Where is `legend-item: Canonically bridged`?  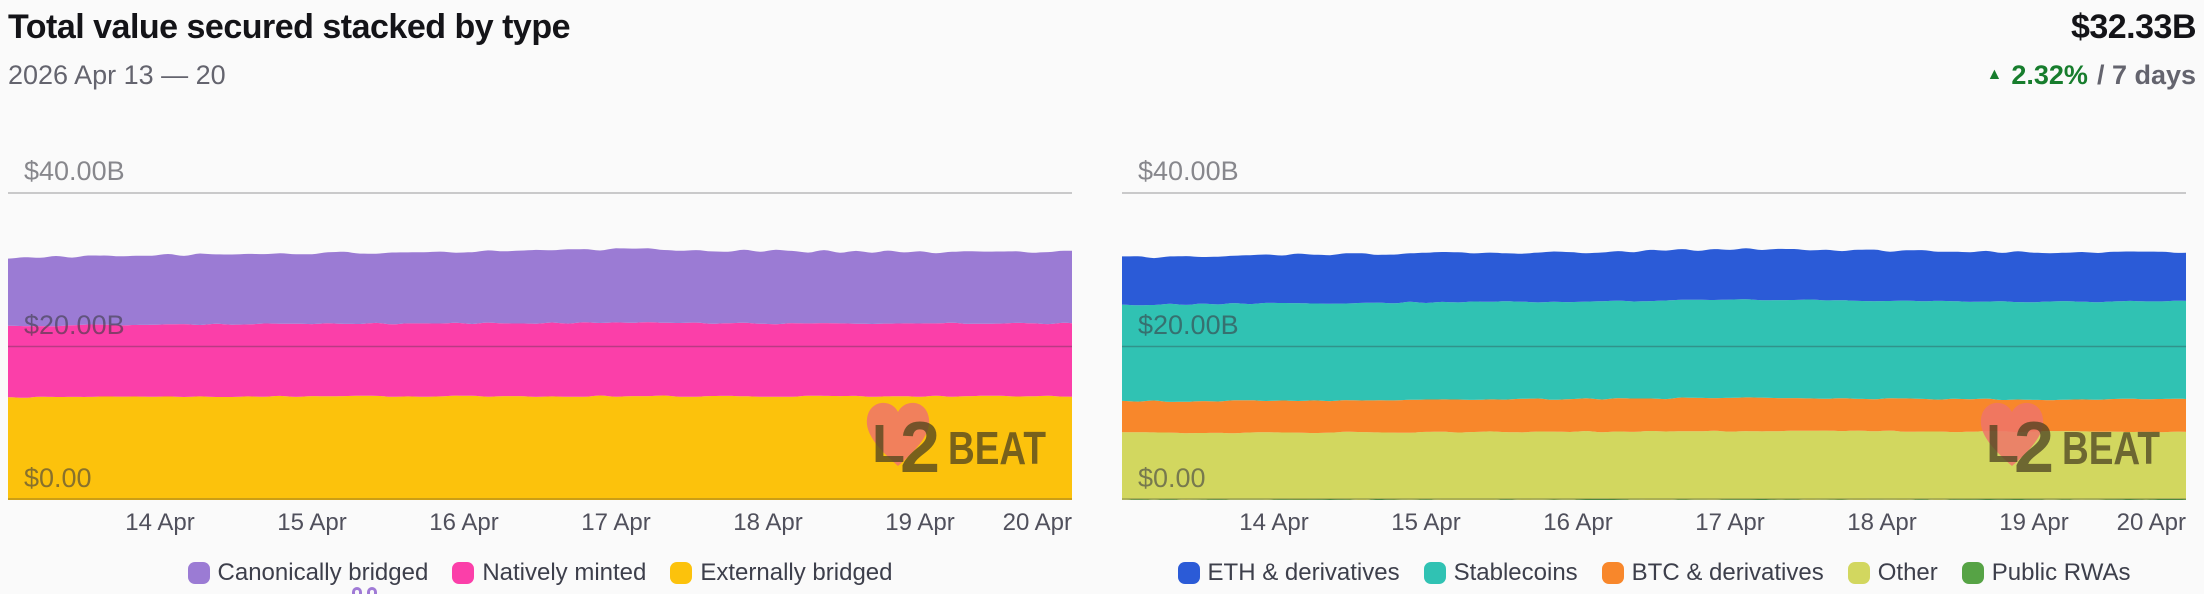 legend-item: Canonically bridged is located at coordinates (308, 573).